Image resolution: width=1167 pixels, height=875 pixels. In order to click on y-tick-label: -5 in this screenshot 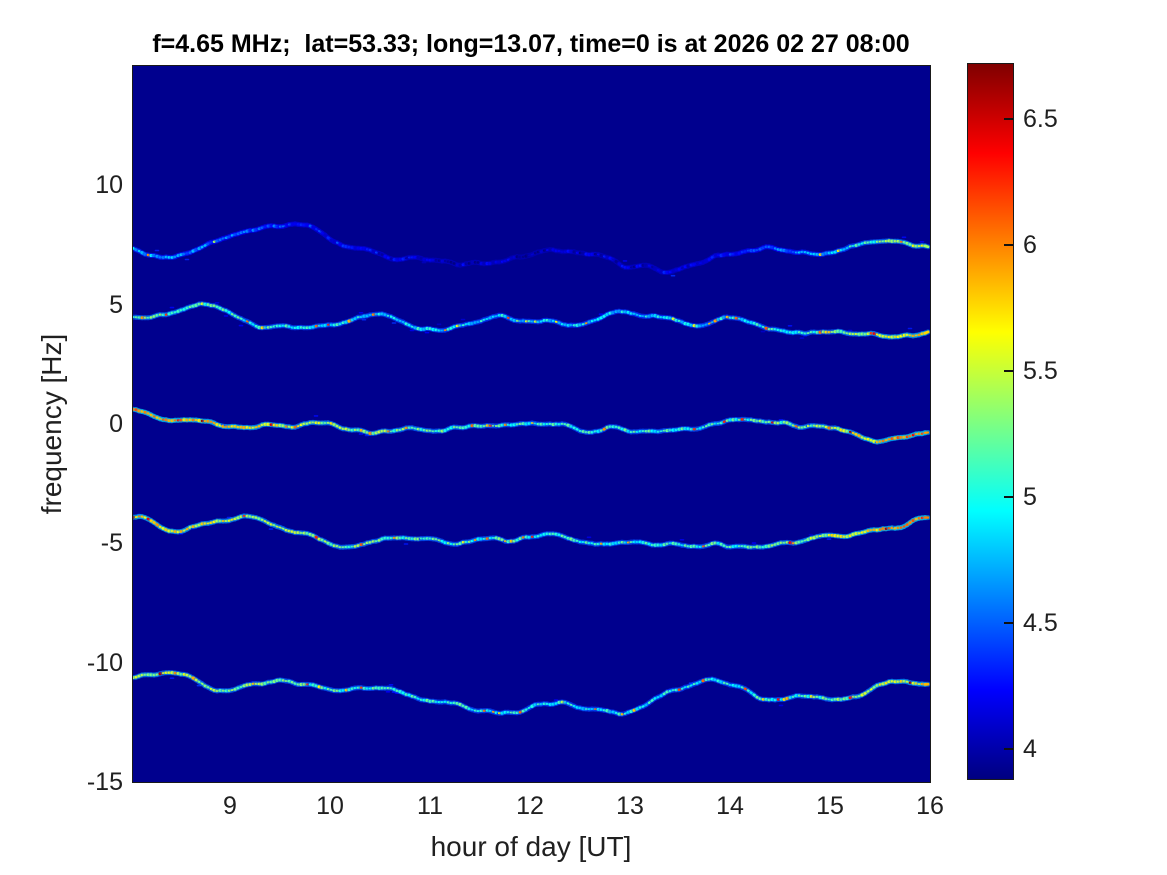, I will do `click(111, 543)`.